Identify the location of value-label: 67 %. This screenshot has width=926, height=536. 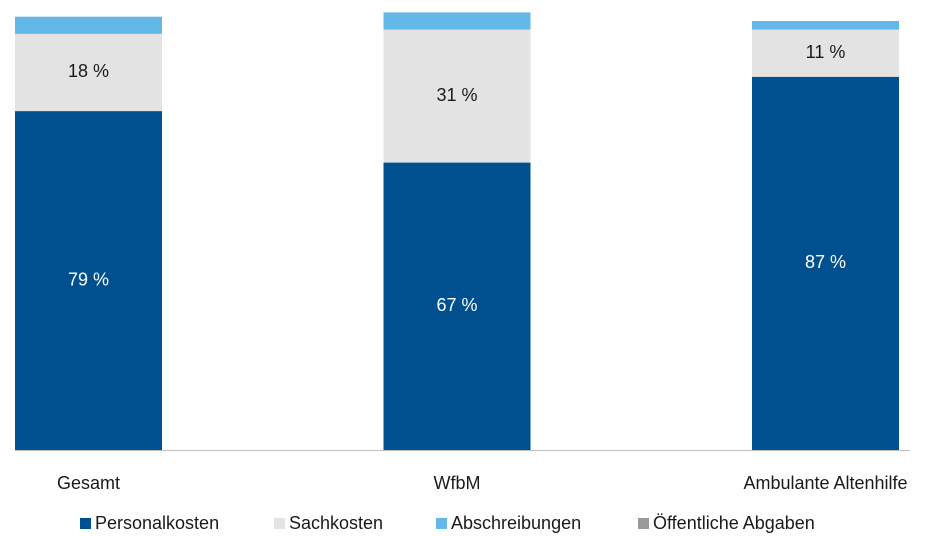
(456, 305).